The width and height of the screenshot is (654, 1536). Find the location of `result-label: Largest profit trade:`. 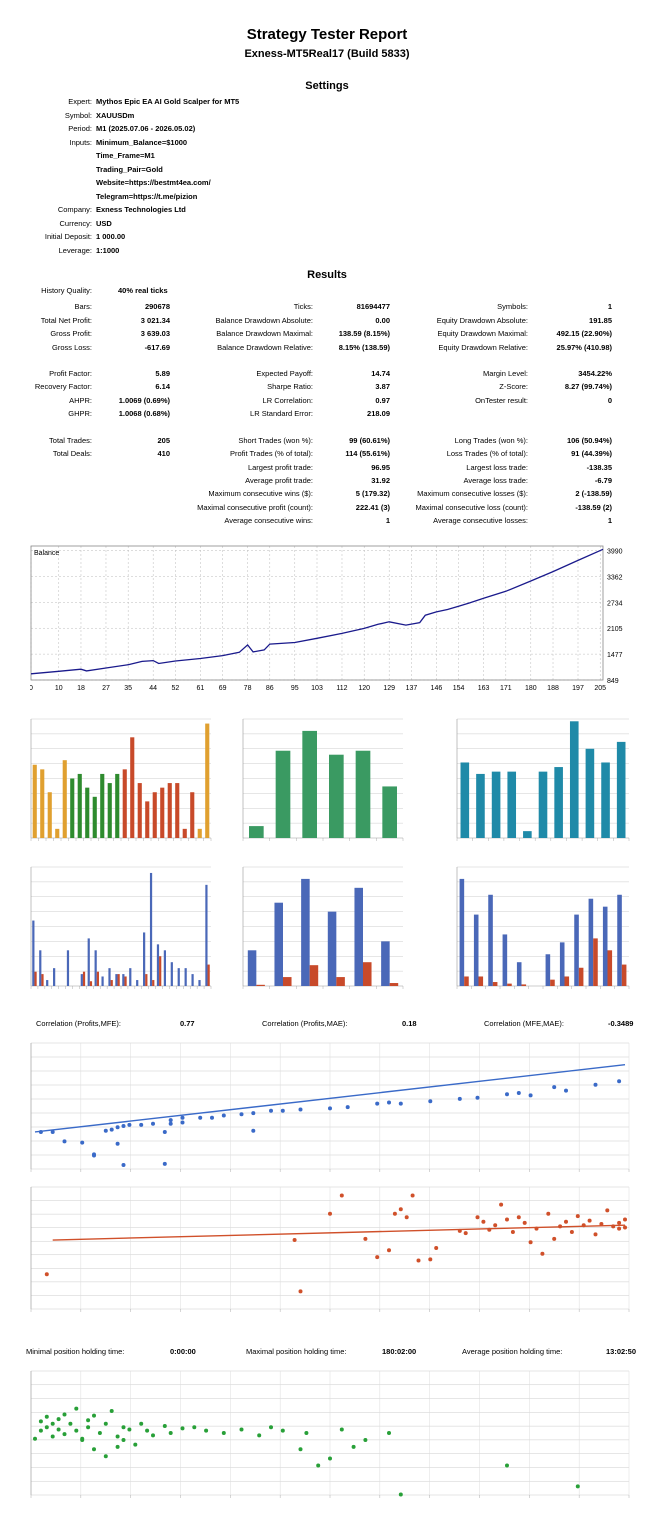

result-label: Largest profit trade: is located at coordinates (280, 467).